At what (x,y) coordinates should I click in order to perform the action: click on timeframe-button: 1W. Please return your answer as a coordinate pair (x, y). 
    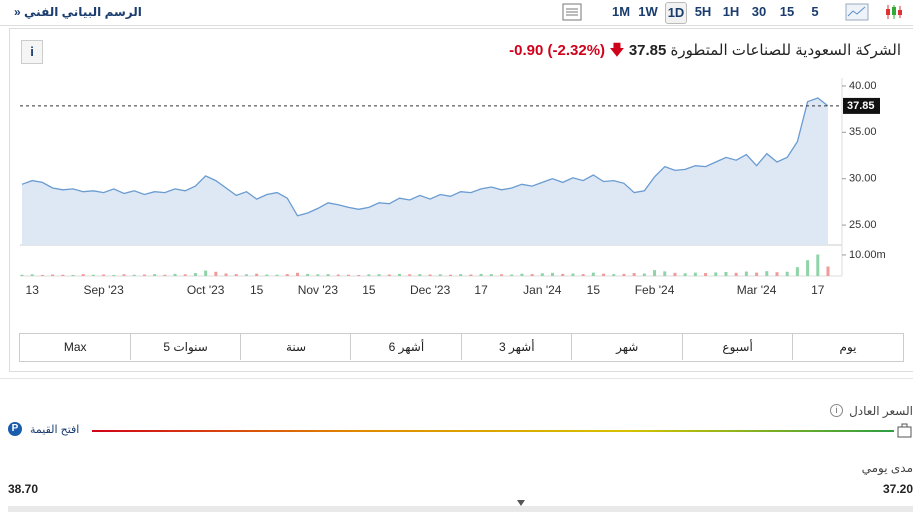
    Looking at the image, I should click on (648, 11).